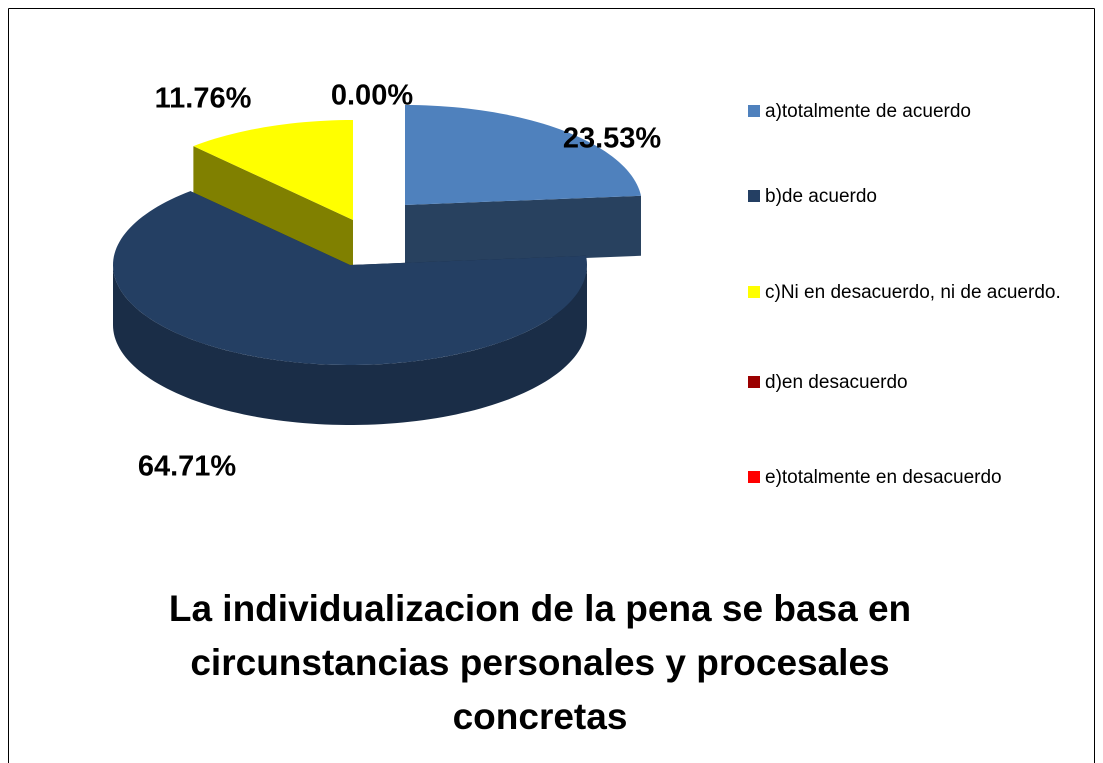 The image size is (1103, 763). What do you see at coordinates (836, 382) in the screenshot?
I see `legend-label: d)en desacuerdo` at bounding box center [836, 382].